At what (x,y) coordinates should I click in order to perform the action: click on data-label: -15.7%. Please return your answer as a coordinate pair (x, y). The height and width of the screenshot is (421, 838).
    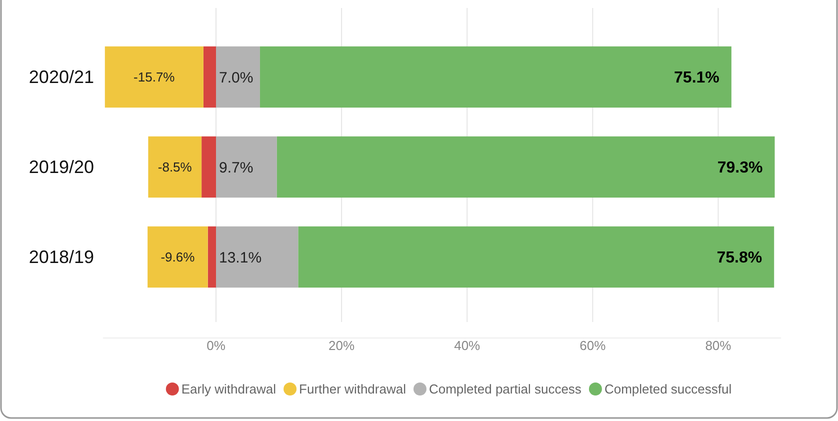
    Looking at the image, I should click on (155, 77).